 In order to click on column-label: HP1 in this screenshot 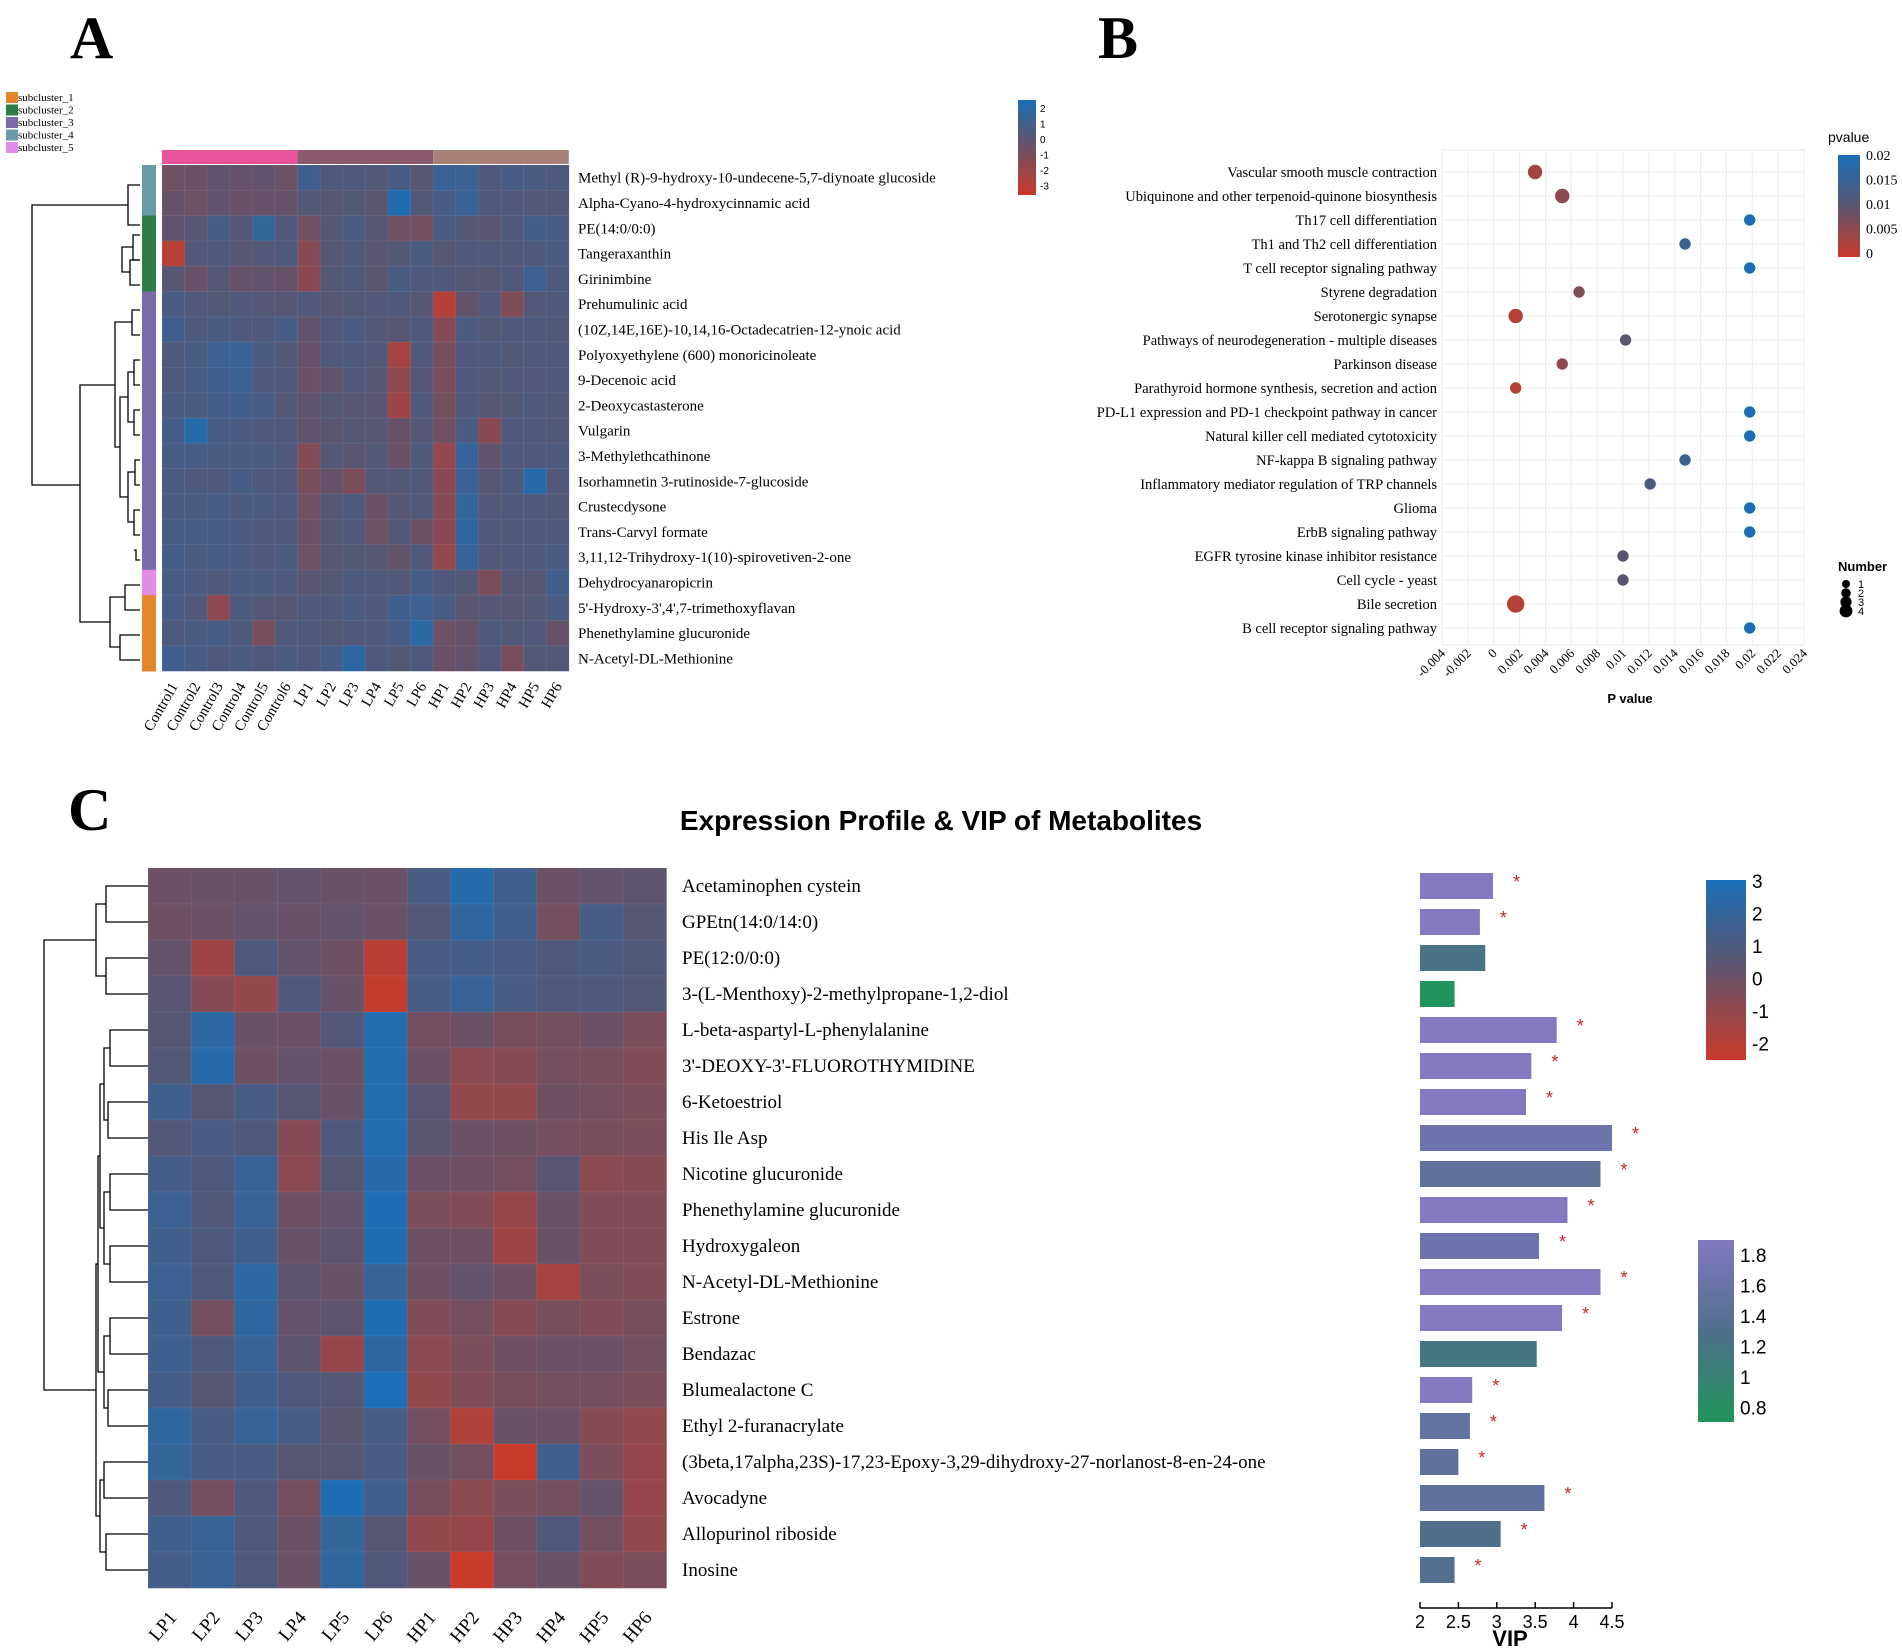, I will do `click(439, 695)`.